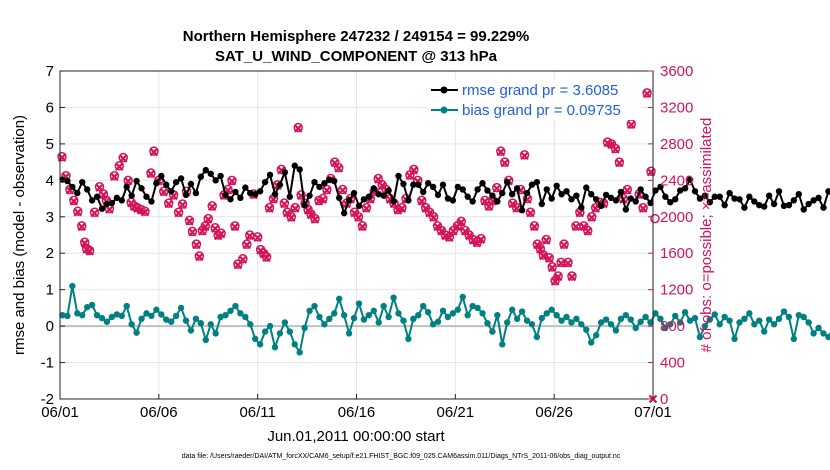  I want to click on y2-tick-label: 2800, so click(676, 144).